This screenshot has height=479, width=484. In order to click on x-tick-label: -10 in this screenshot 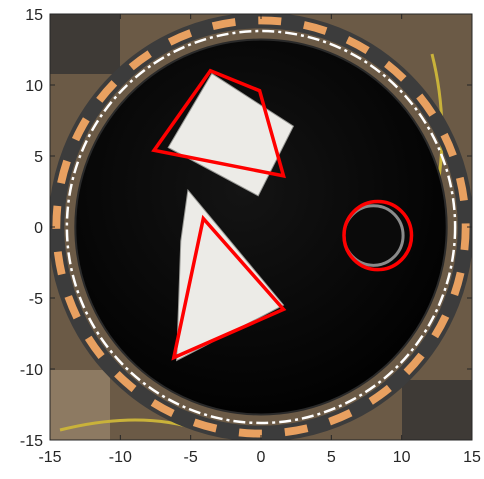, I will do `click(120, 457)`.